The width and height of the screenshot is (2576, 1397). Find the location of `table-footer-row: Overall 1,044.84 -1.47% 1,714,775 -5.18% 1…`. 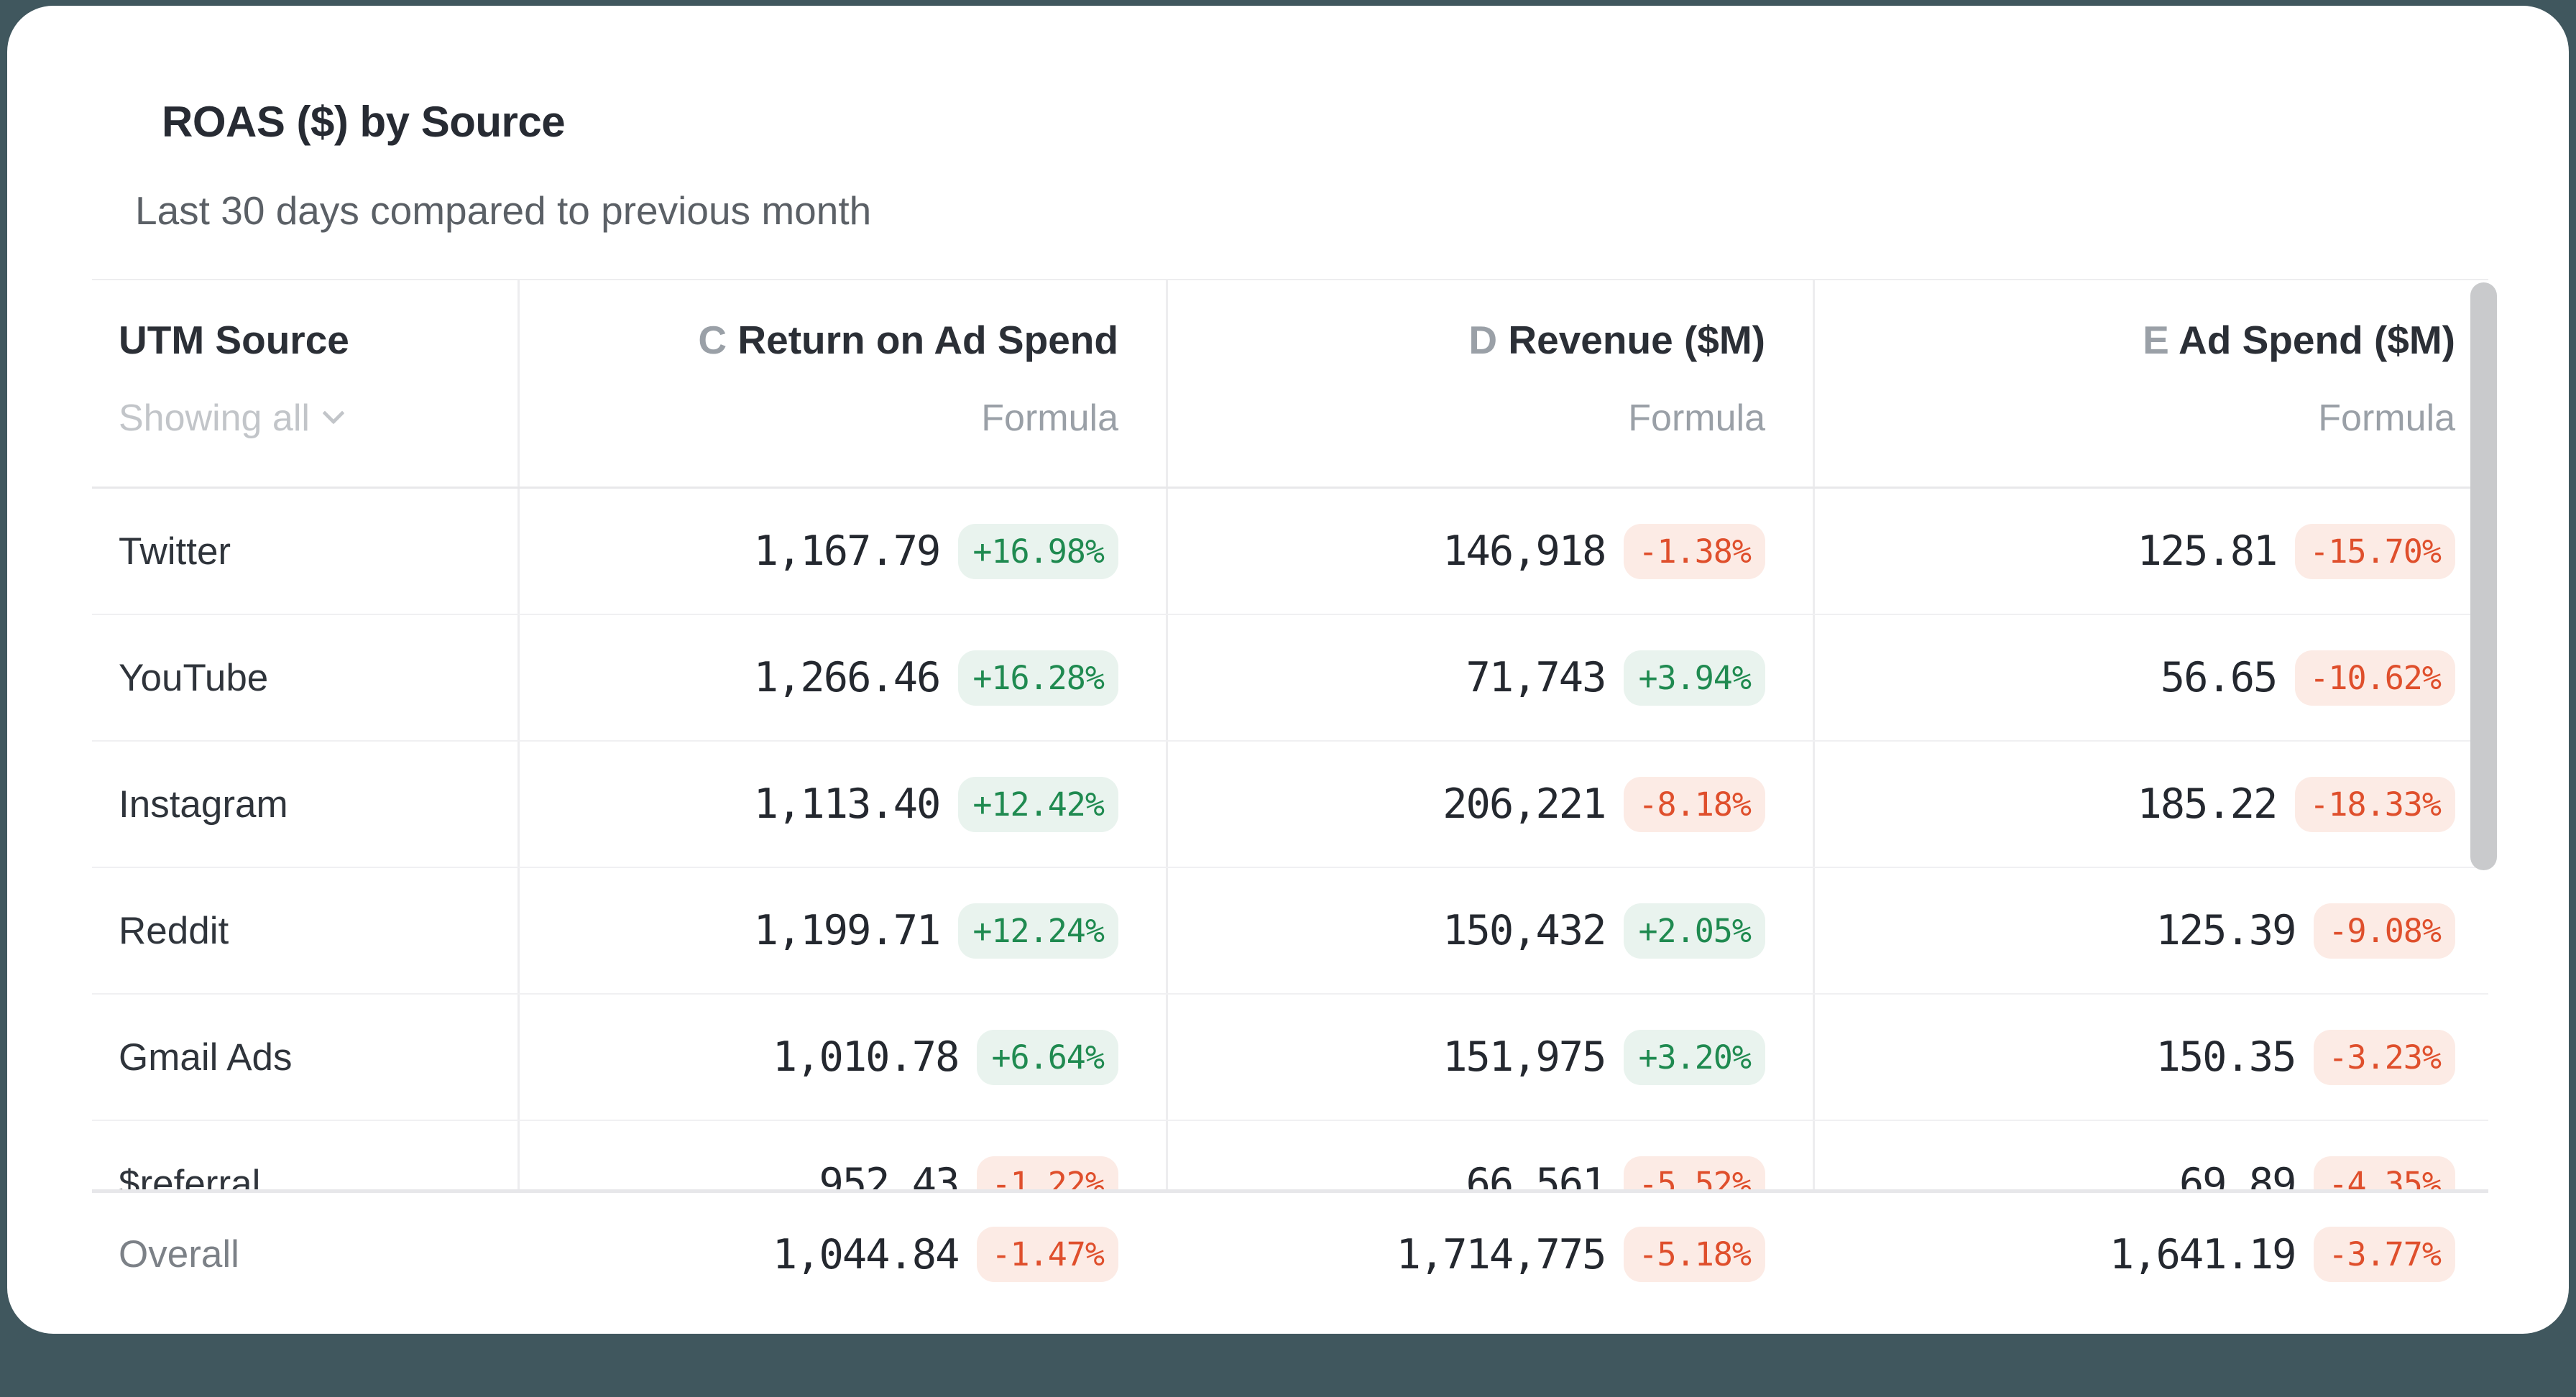

table-footer-row: Overall 1,044.84 -1.47% 1,714,775 -5.18% 1… is located at coordinates (1290, 1252).